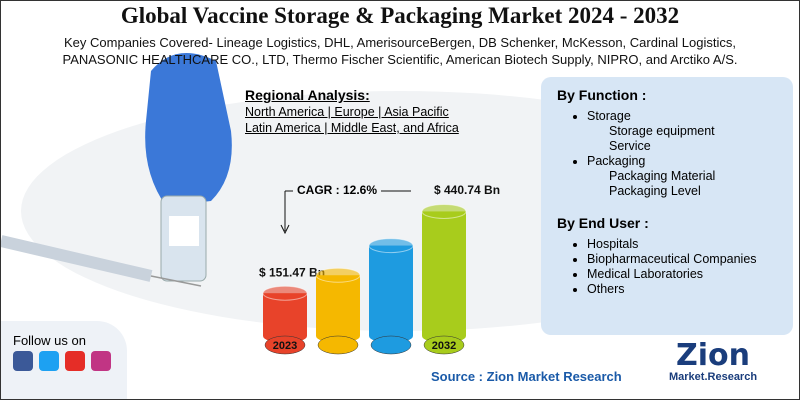 The image size is (800, 400). Describe the element at coordinates (690, 116) in the screenshot. I see `item: Storage` at that location.